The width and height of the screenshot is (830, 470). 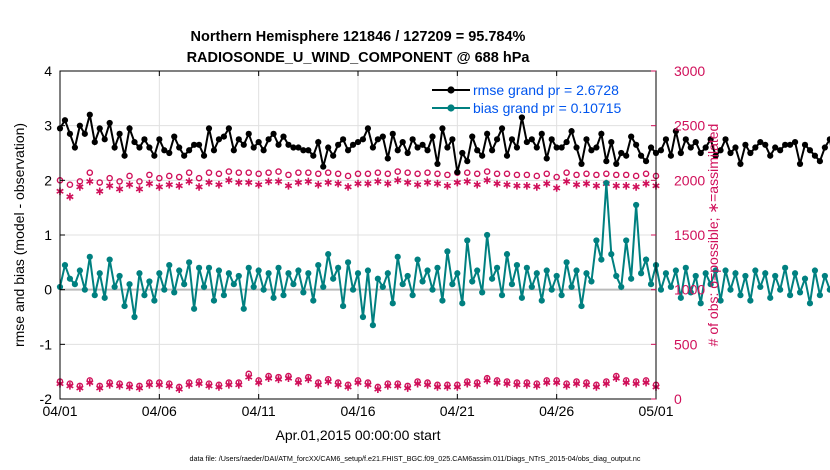 I want to click on y-left-tick-label: -2, so click(x=46, y=399).